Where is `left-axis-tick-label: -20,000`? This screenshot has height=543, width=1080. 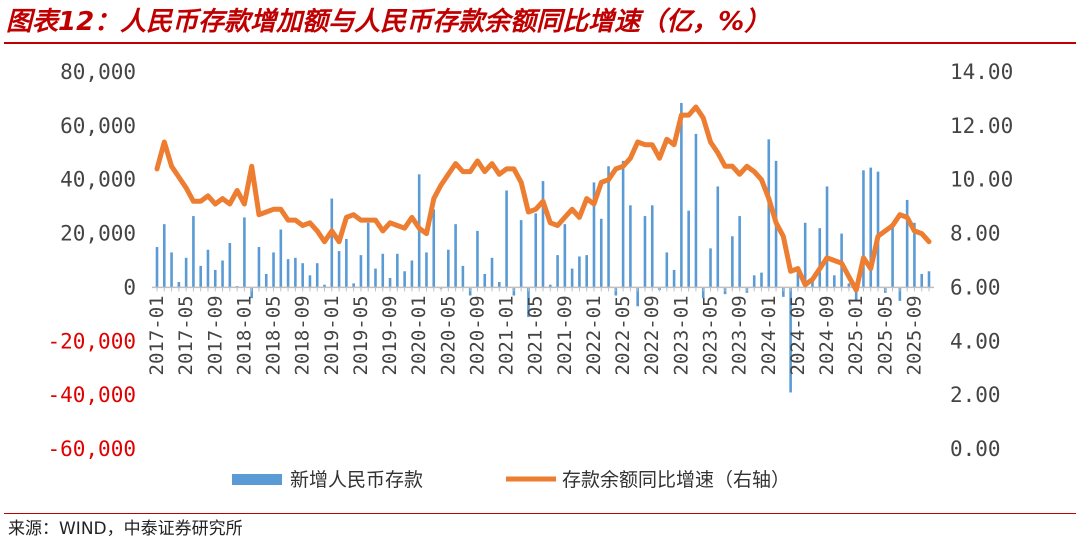
left-axis-tick-label: -20,000 is located at coordinates (91, 341).